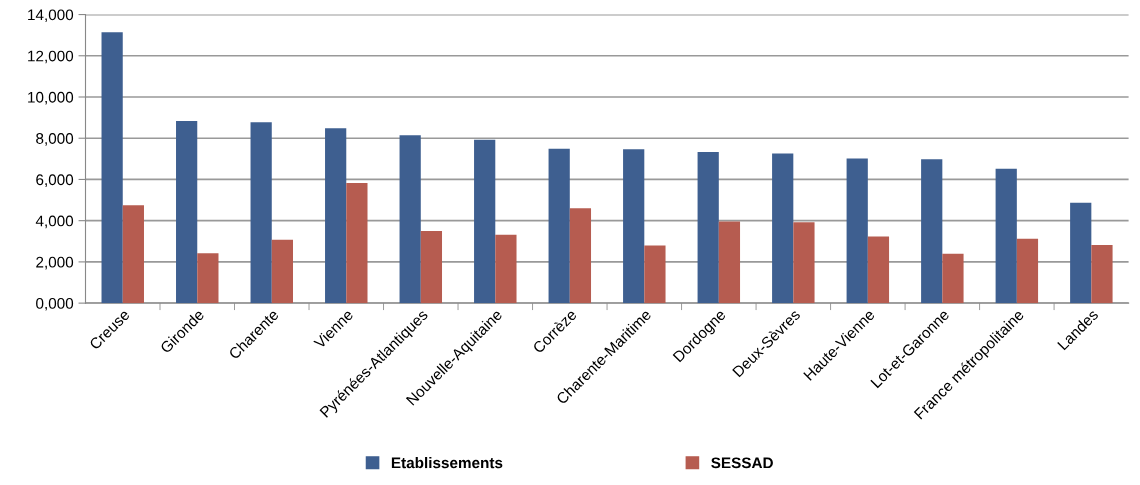 The image size is (1140, 485). What do you see at coordinates (55, 304) in the screenshot?
I see `y-tick-label: 0,000` at bounding box center [55, 304].